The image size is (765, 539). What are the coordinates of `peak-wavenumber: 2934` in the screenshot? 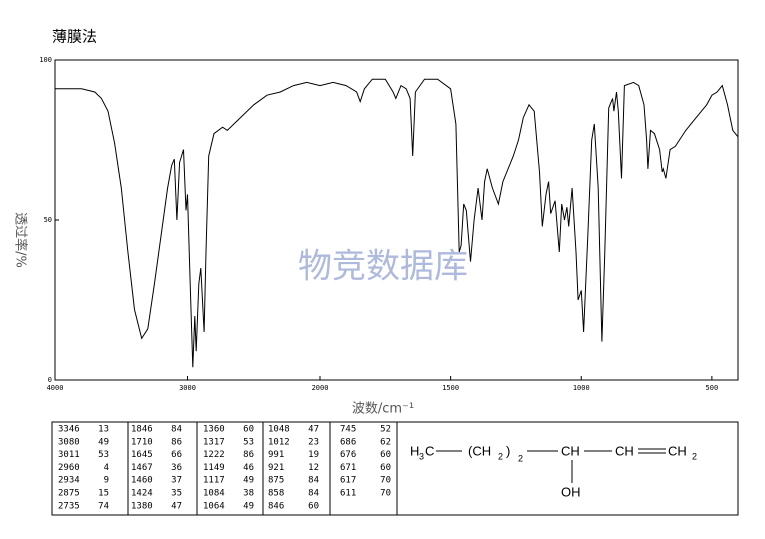 It's located at (69, 481).